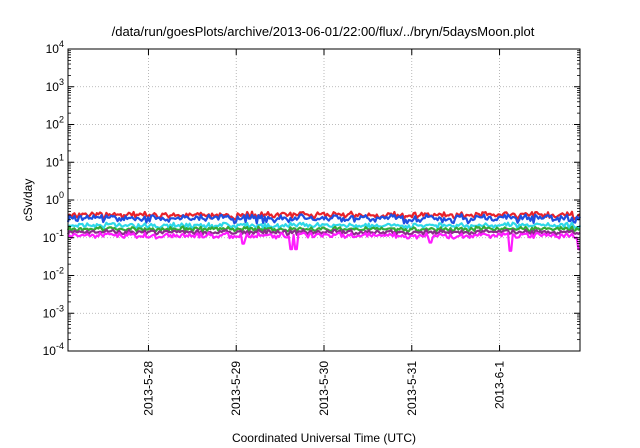  Describe the element at coordinates (53, 274) in the screenshot. I see `y-tick-label: 10⁻²` at that location.